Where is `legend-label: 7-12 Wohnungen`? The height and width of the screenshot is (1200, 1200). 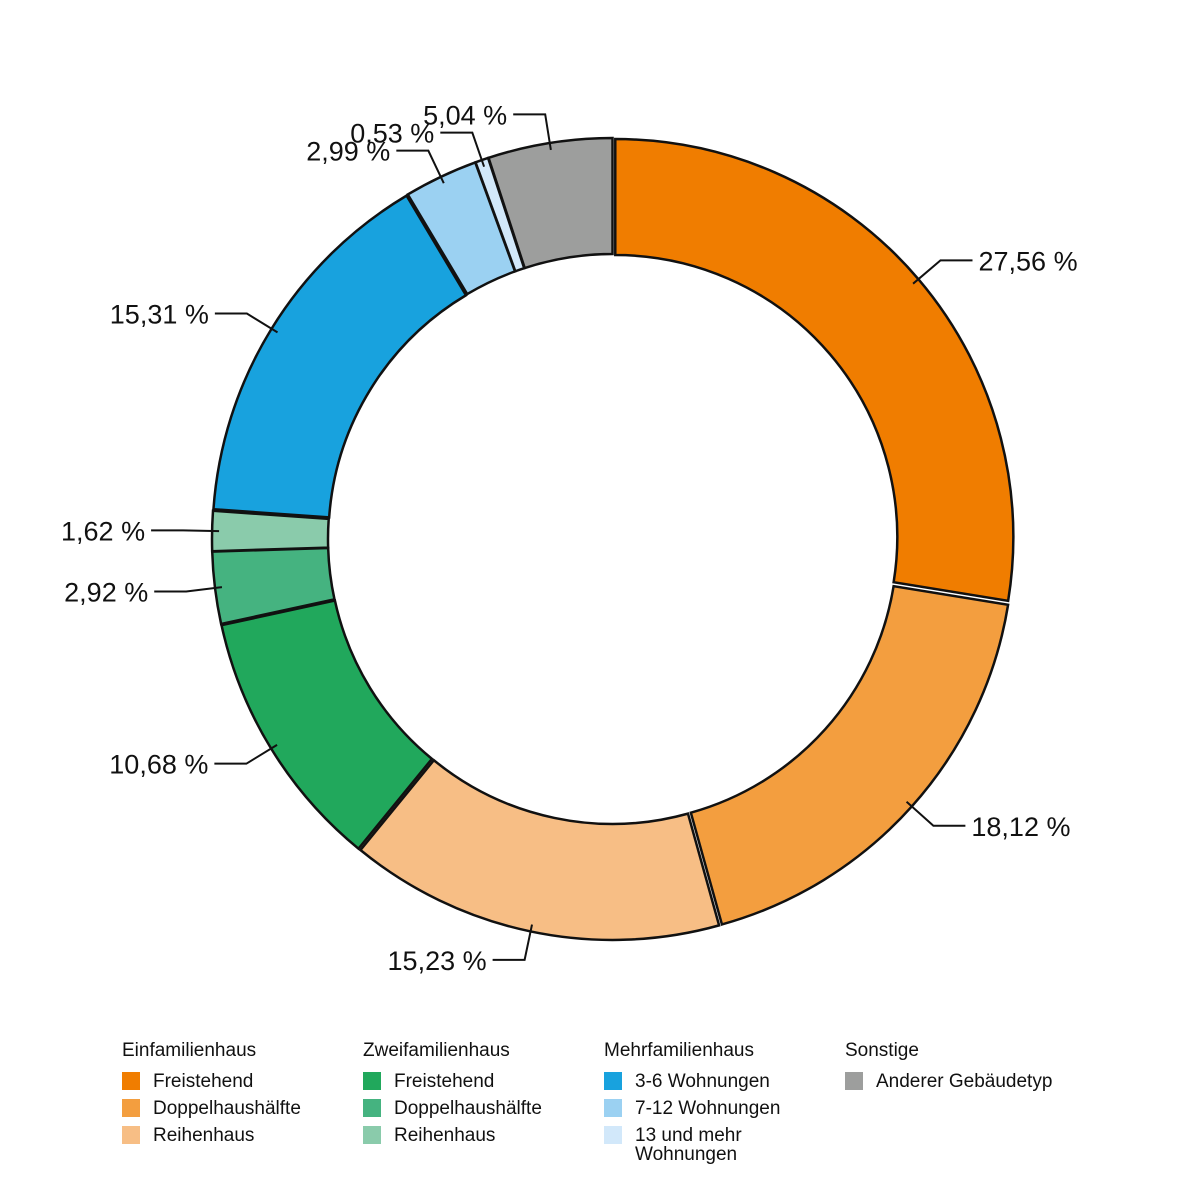
legend-label: 7-12 Wohnungen is located at coordinates (708, 1108).